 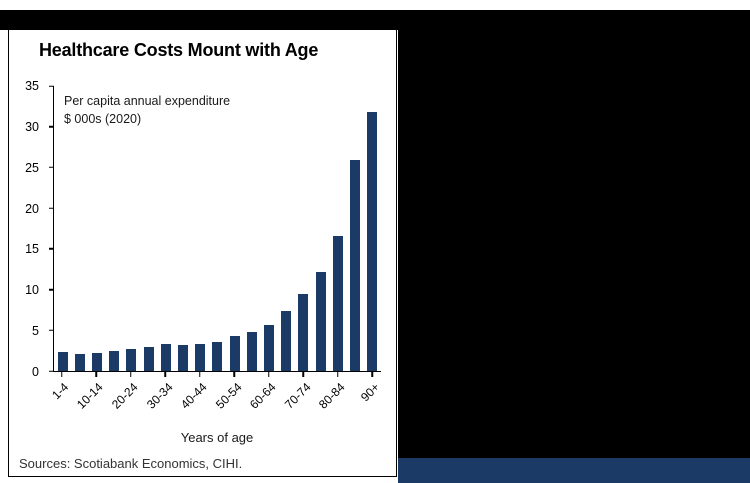 What do you see at coordinates (124, 396) in the screenshot?
I see `x-tick-label: 20-24` at bounding box center [124, 396].